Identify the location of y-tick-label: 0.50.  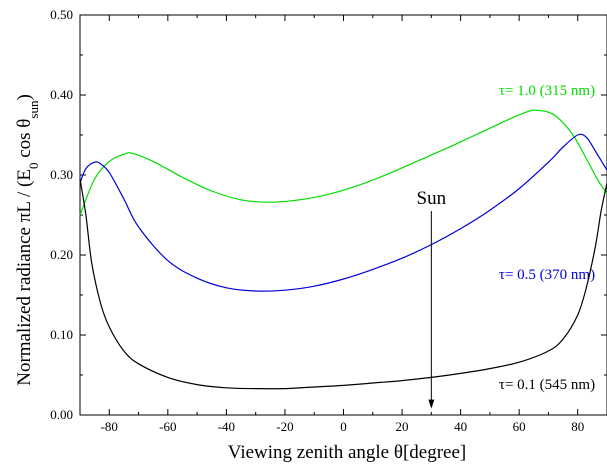
(61, 14).